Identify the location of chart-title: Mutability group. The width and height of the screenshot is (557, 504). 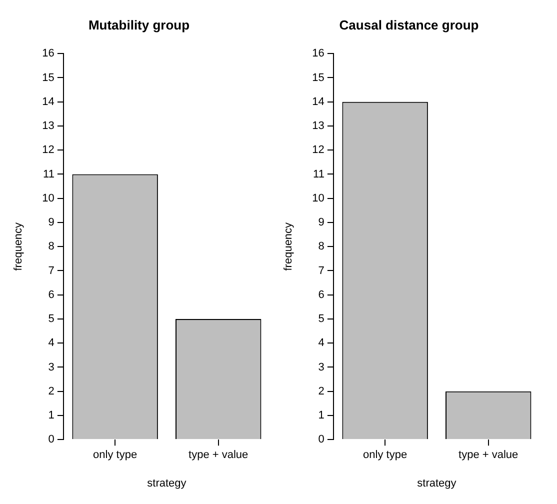
(139, 24).